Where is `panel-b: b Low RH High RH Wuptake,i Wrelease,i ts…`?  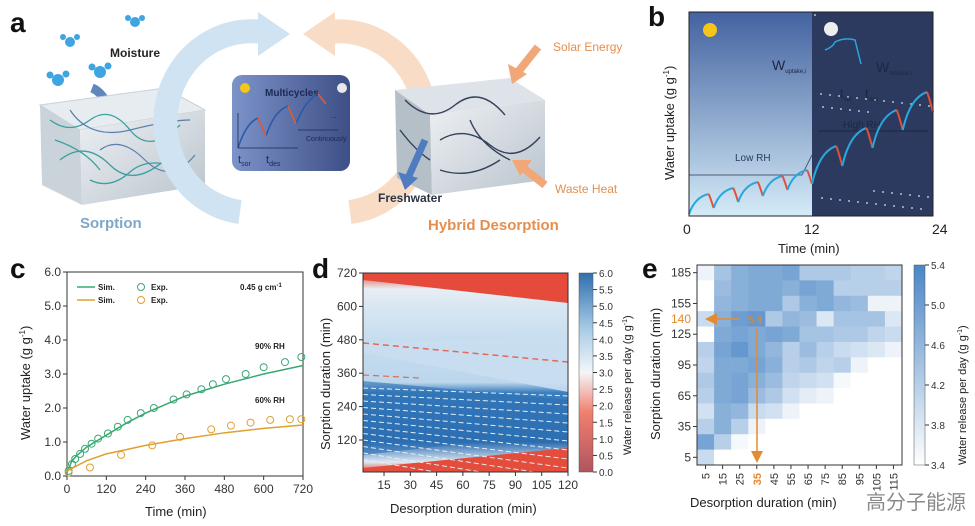 panel-b: b Low RH High RH Wuptake,i Wrelease,i ts… is located at coordinates (798, 128).